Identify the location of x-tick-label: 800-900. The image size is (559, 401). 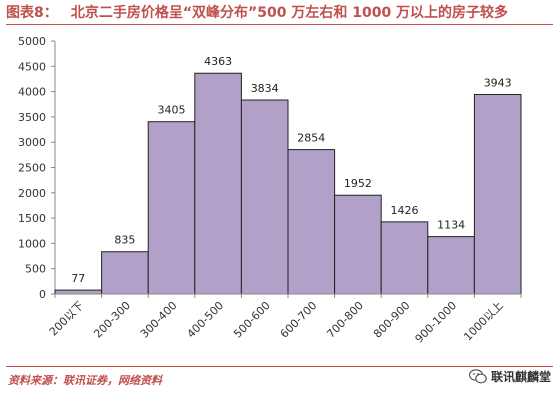
(392, 320).